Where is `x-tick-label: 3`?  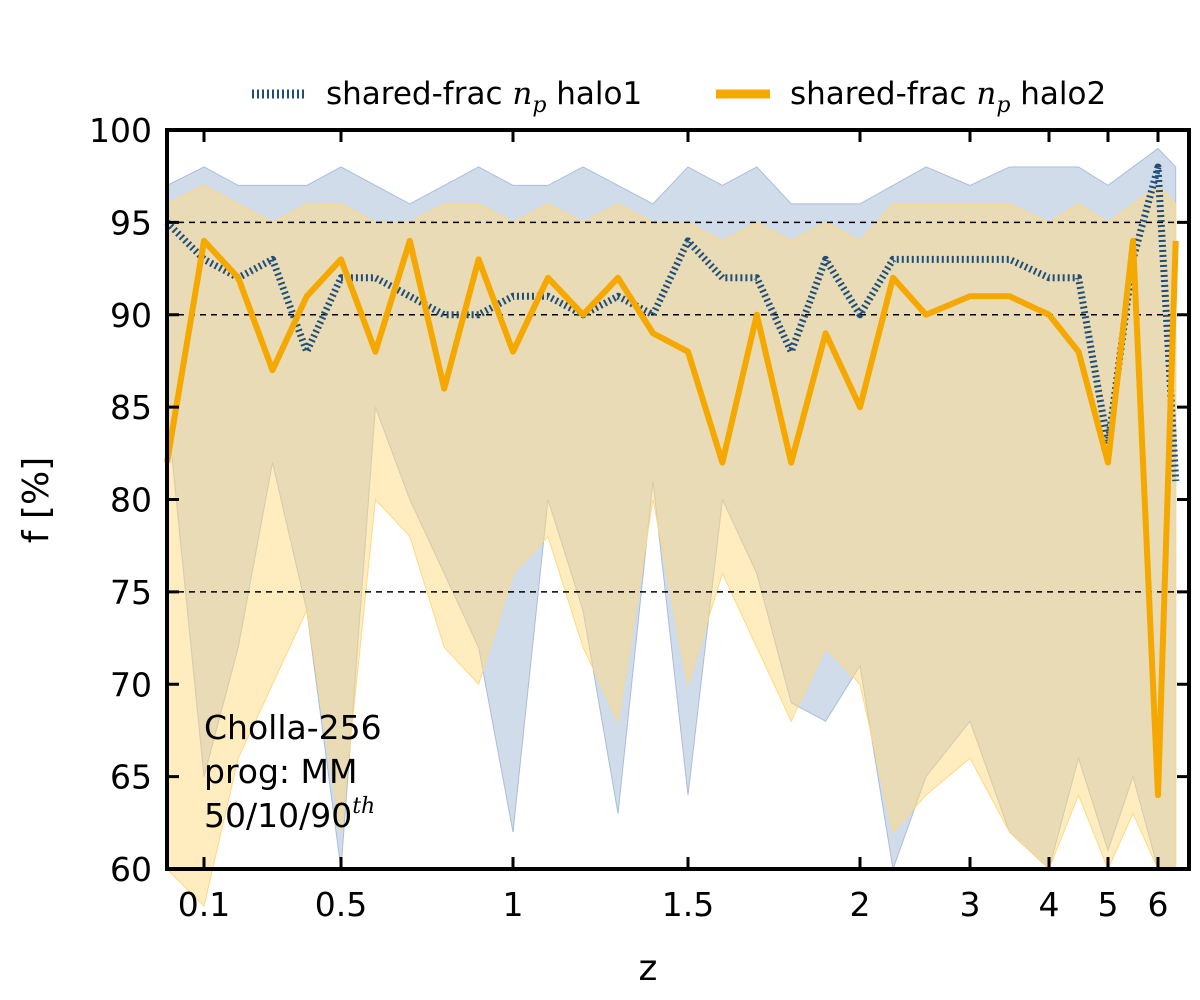 x-tick-label: 3 is located at coordinates (970, 904).